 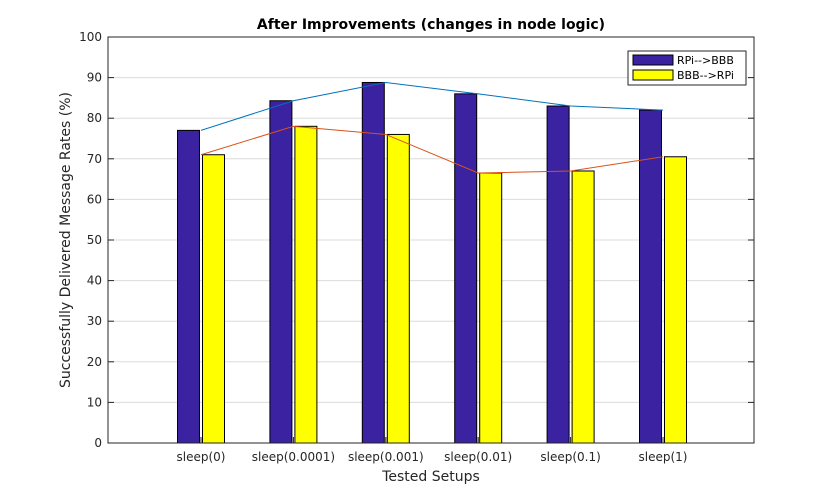 I want to click on y-tick-label: 70, so click(x=94, y=159).